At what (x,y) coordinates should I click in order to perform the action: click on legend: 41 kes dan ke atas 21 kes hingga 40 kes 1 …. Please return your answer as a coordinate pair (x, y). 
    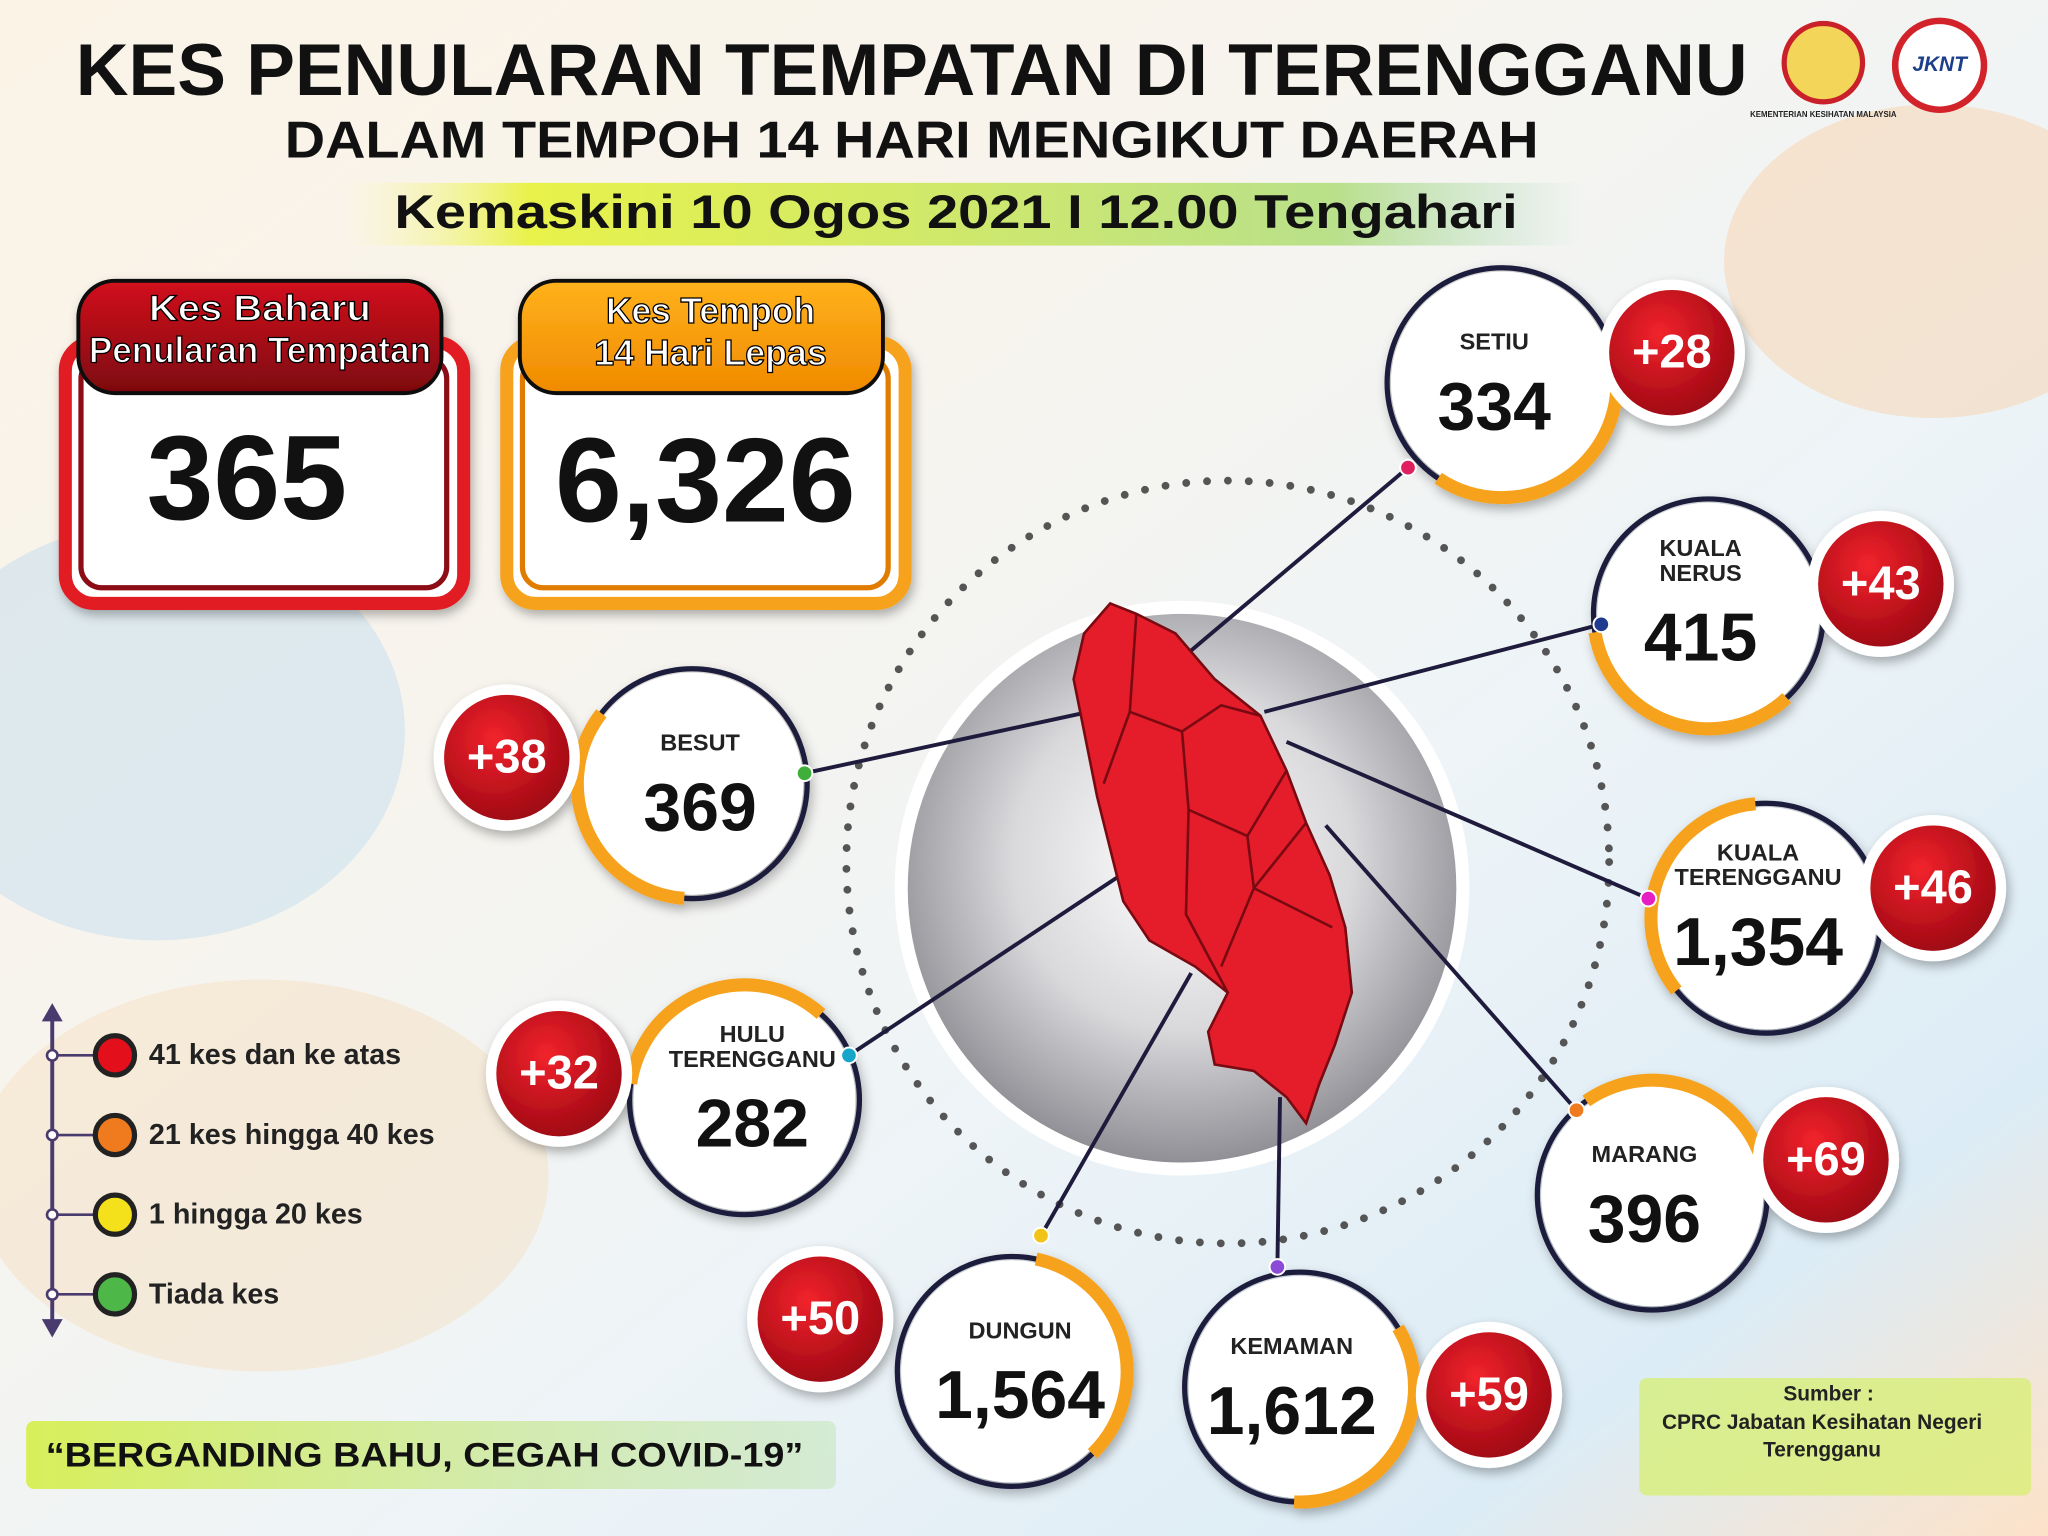
    Looking at the image, I should click on (238, 1170).